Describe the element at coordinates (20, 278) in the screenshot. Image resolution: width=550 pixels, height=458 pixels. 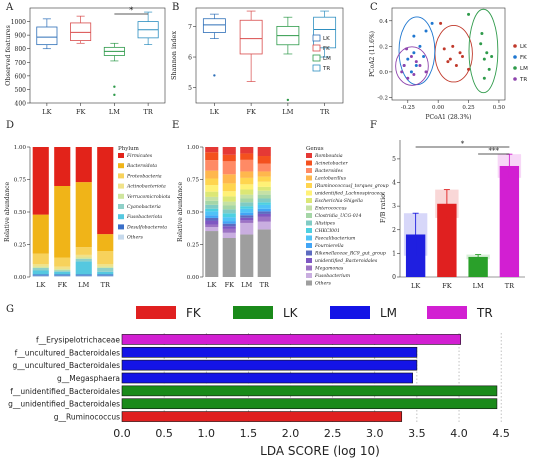
I see `y-tick-label: 0.00` at that location.